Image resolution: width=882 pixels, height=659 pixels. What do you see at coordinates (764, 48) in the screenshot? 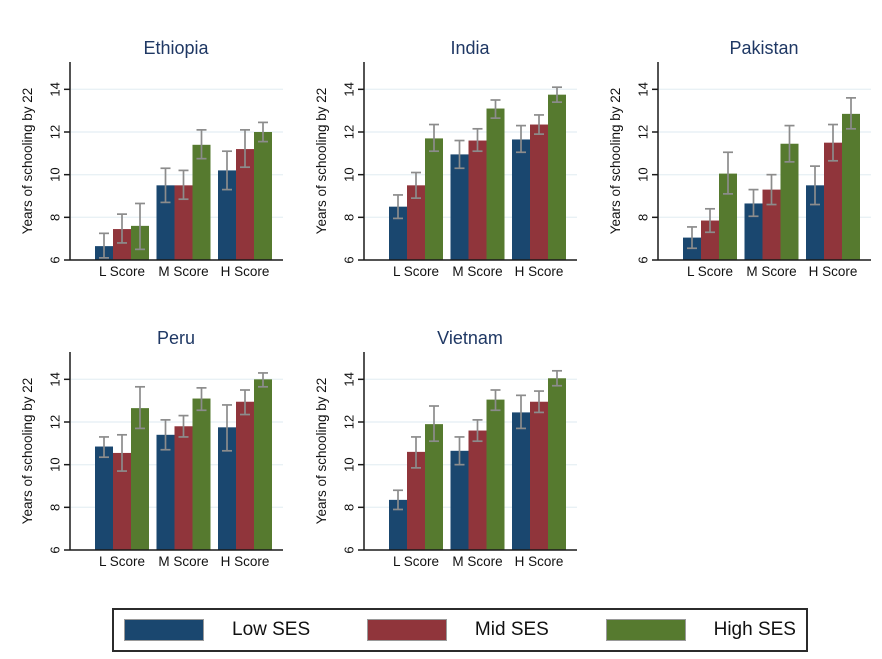
I see `subplot-title-pakistan: Pakistan` at bounding box center [764, 48].